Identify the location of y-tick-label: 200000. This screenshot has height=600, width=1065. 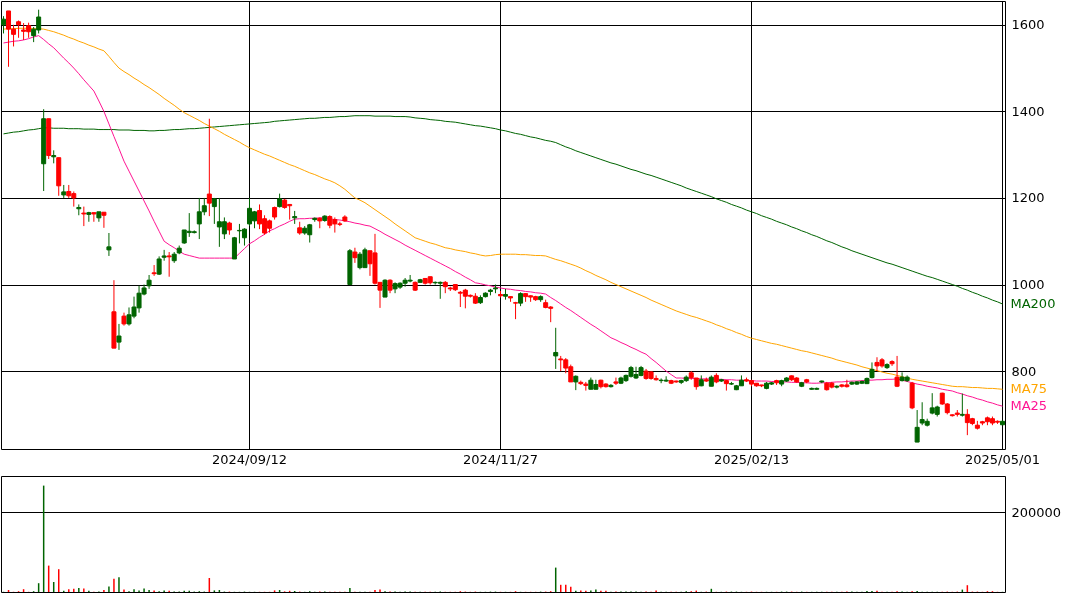
(1036, 512).